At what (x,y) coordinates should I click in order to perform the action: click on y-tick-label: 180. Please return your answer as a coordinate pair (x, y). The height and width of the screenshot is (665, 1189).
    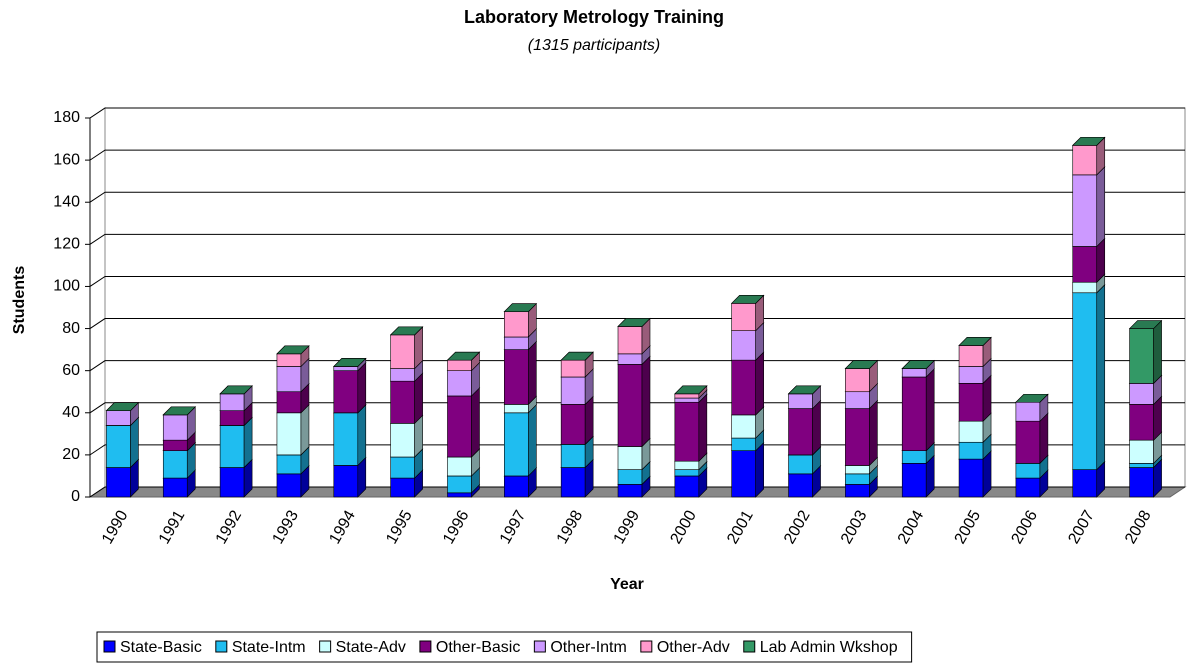
    Looking at the image, I should click on (66, 117).